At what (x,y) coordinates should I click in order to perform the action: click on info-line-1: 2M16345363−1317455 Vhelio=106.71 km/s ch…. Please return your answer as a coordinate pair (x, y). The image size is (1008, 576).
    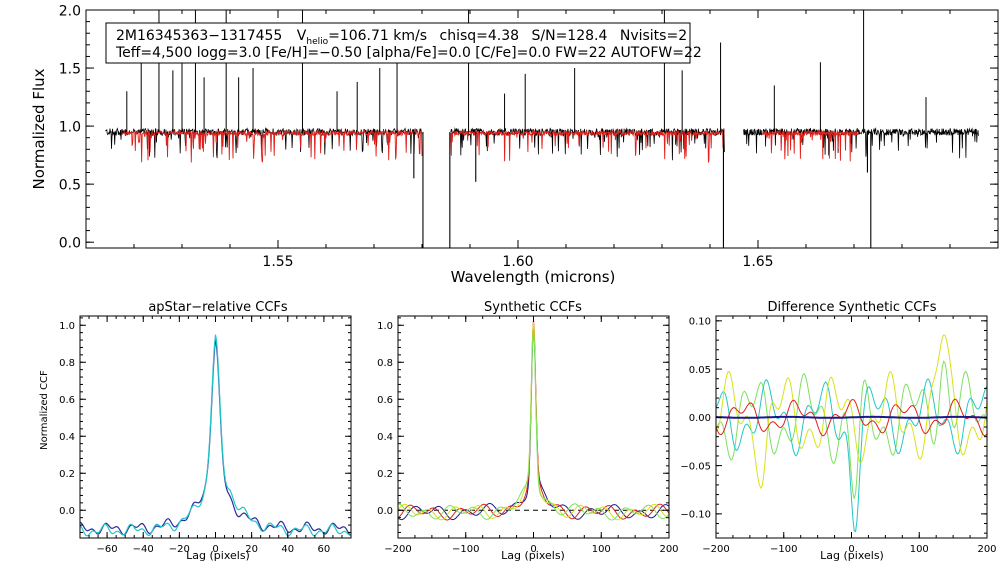
    Looking at the image, I should click on (401, 37).